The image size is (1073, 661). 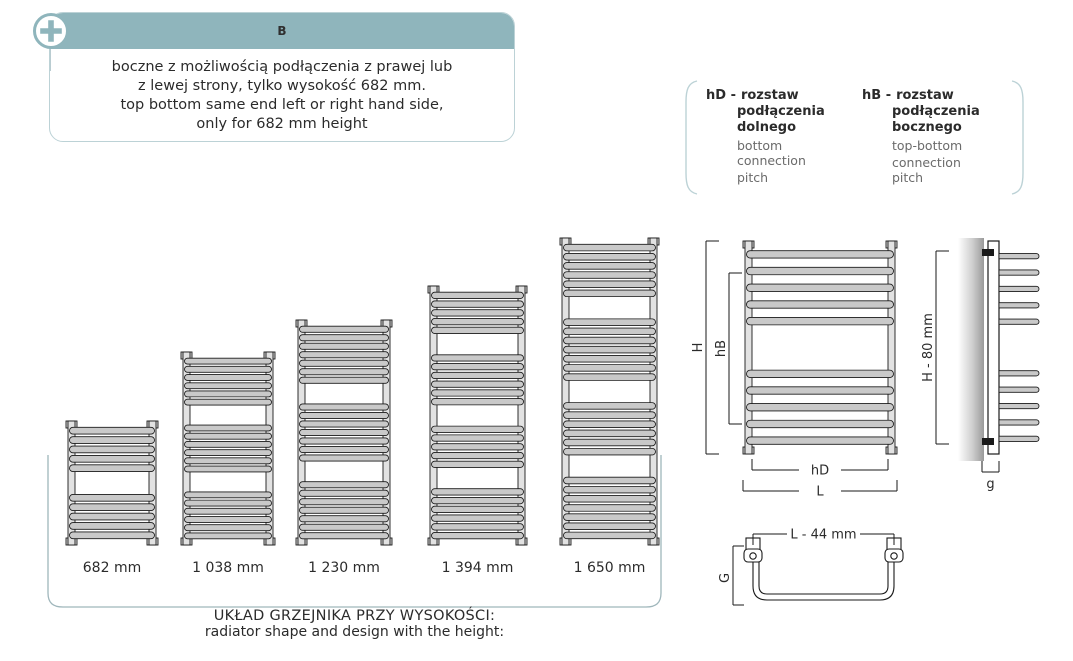 What do you see at coordinates (282, 86) in the screenshot?
I see `info-card-line-2: z lewej strony, tylko wysokość 682 mm.` at bounding box center [282, 86].